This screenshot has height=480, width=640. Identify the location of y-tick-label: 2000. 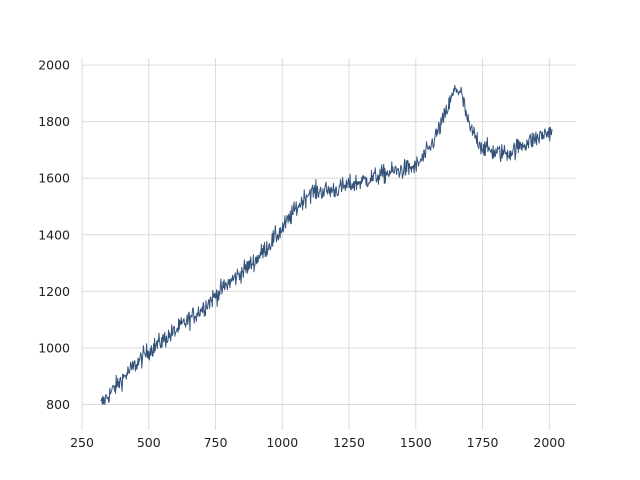
(54, 65).